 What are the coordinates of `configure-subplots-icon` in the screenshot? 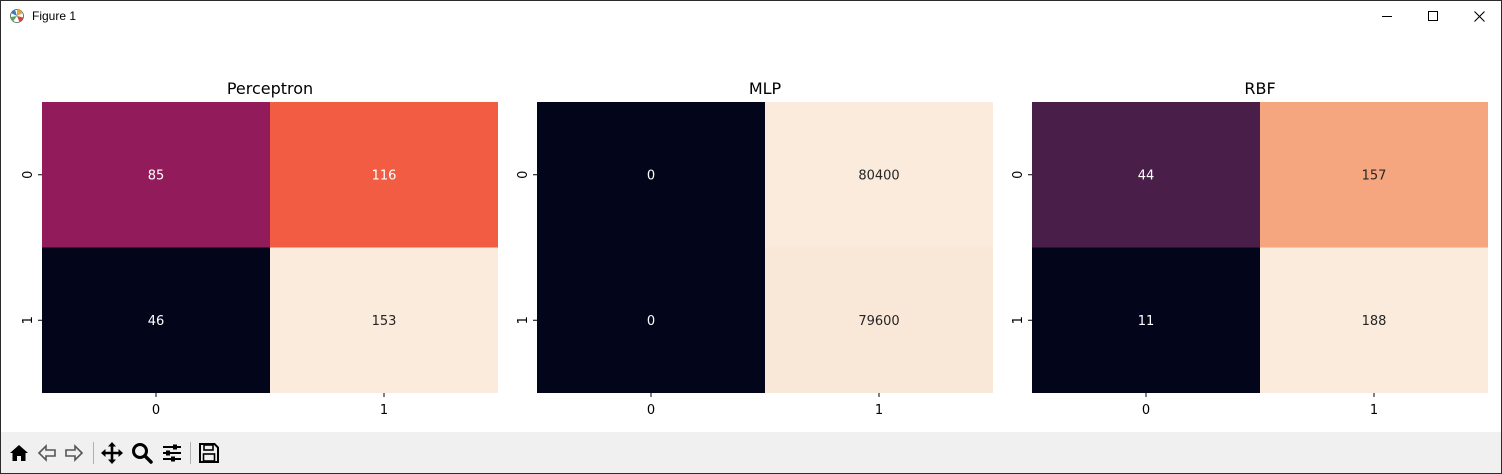 It's located at (172, 453).